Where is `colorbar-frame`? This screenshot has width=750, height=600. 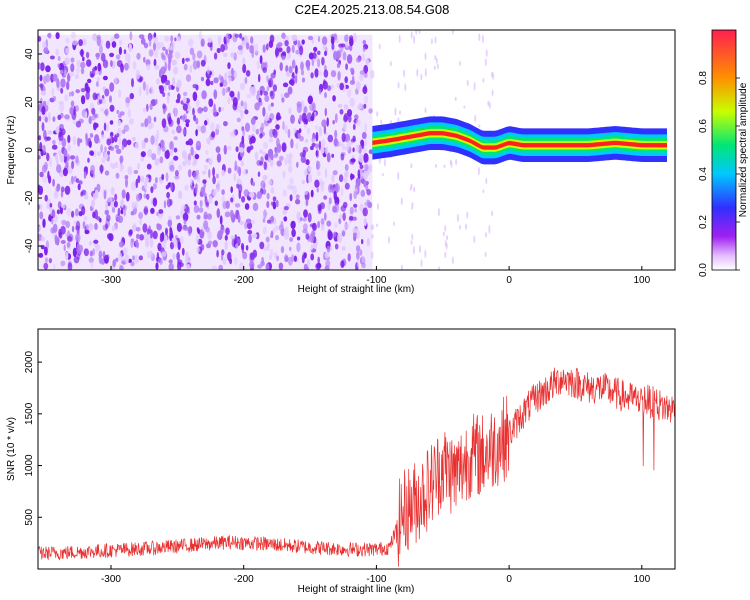 colorbar-frame is located at coordinates (724, 150).